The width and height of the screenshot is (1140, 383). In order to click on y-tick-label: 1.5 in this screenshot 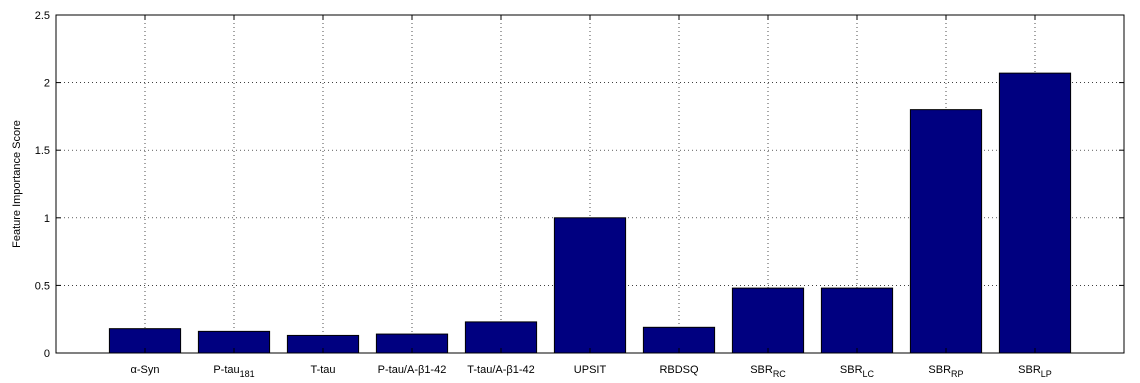, I will do `click(42, 151)`.